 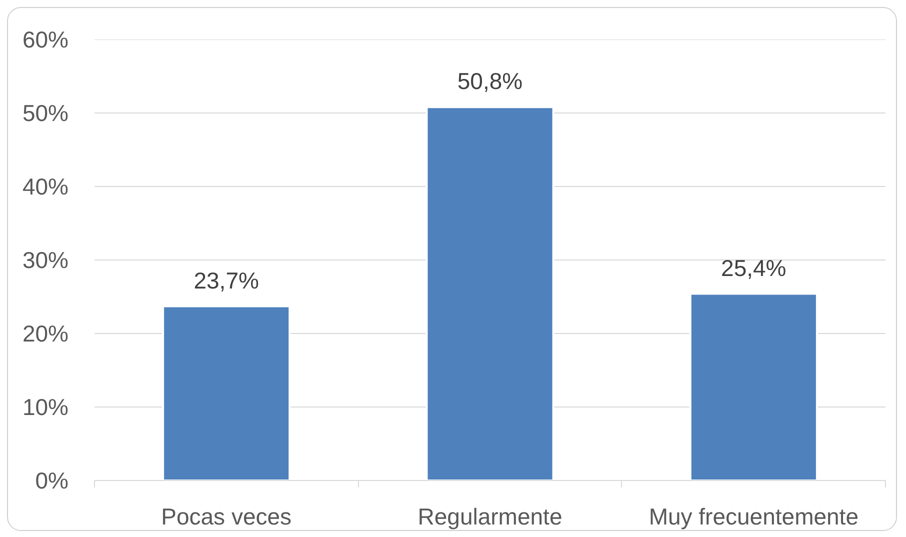 What do you see at coordinates (45, 39) in the screenshot?
I see `y-tick-label: 60%` at bounding box center [45, 39].